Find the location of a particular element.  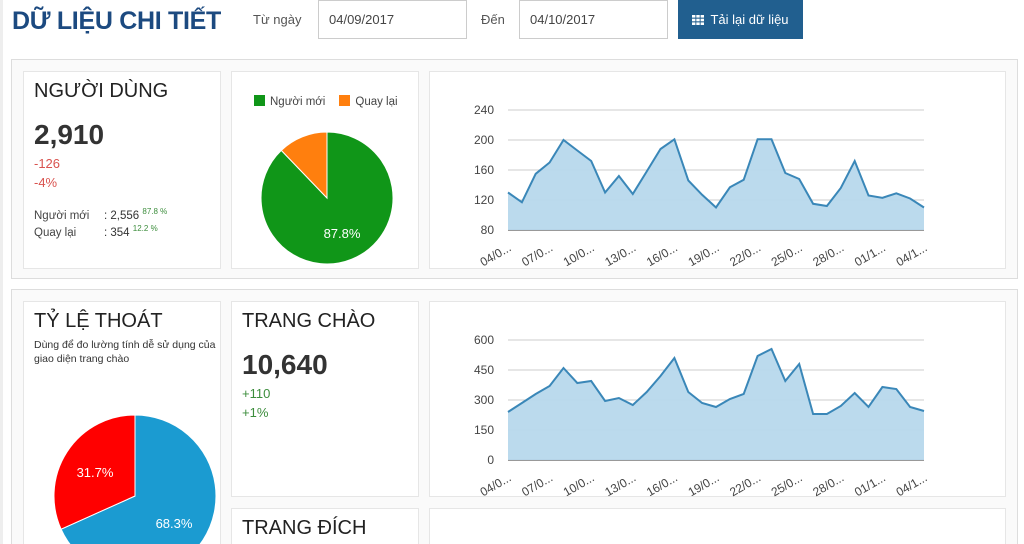

pie-label-bounce: 31.7% is located at coordinates (95, 472).